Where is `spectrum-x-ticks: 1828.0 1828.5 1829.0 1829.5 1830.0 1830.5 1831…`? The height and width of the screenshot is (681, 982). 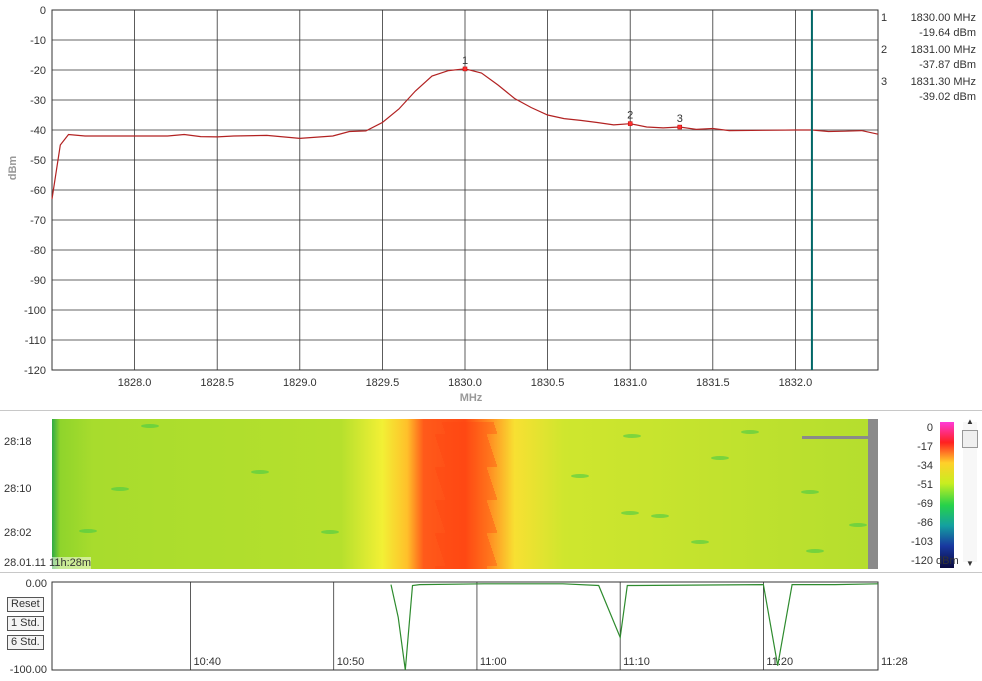
spectrum-x-ticks: 1828.0 1828.5 1829.0 1829.5 1830.0 1830.5 1831… is located at coordinates (465, 383).